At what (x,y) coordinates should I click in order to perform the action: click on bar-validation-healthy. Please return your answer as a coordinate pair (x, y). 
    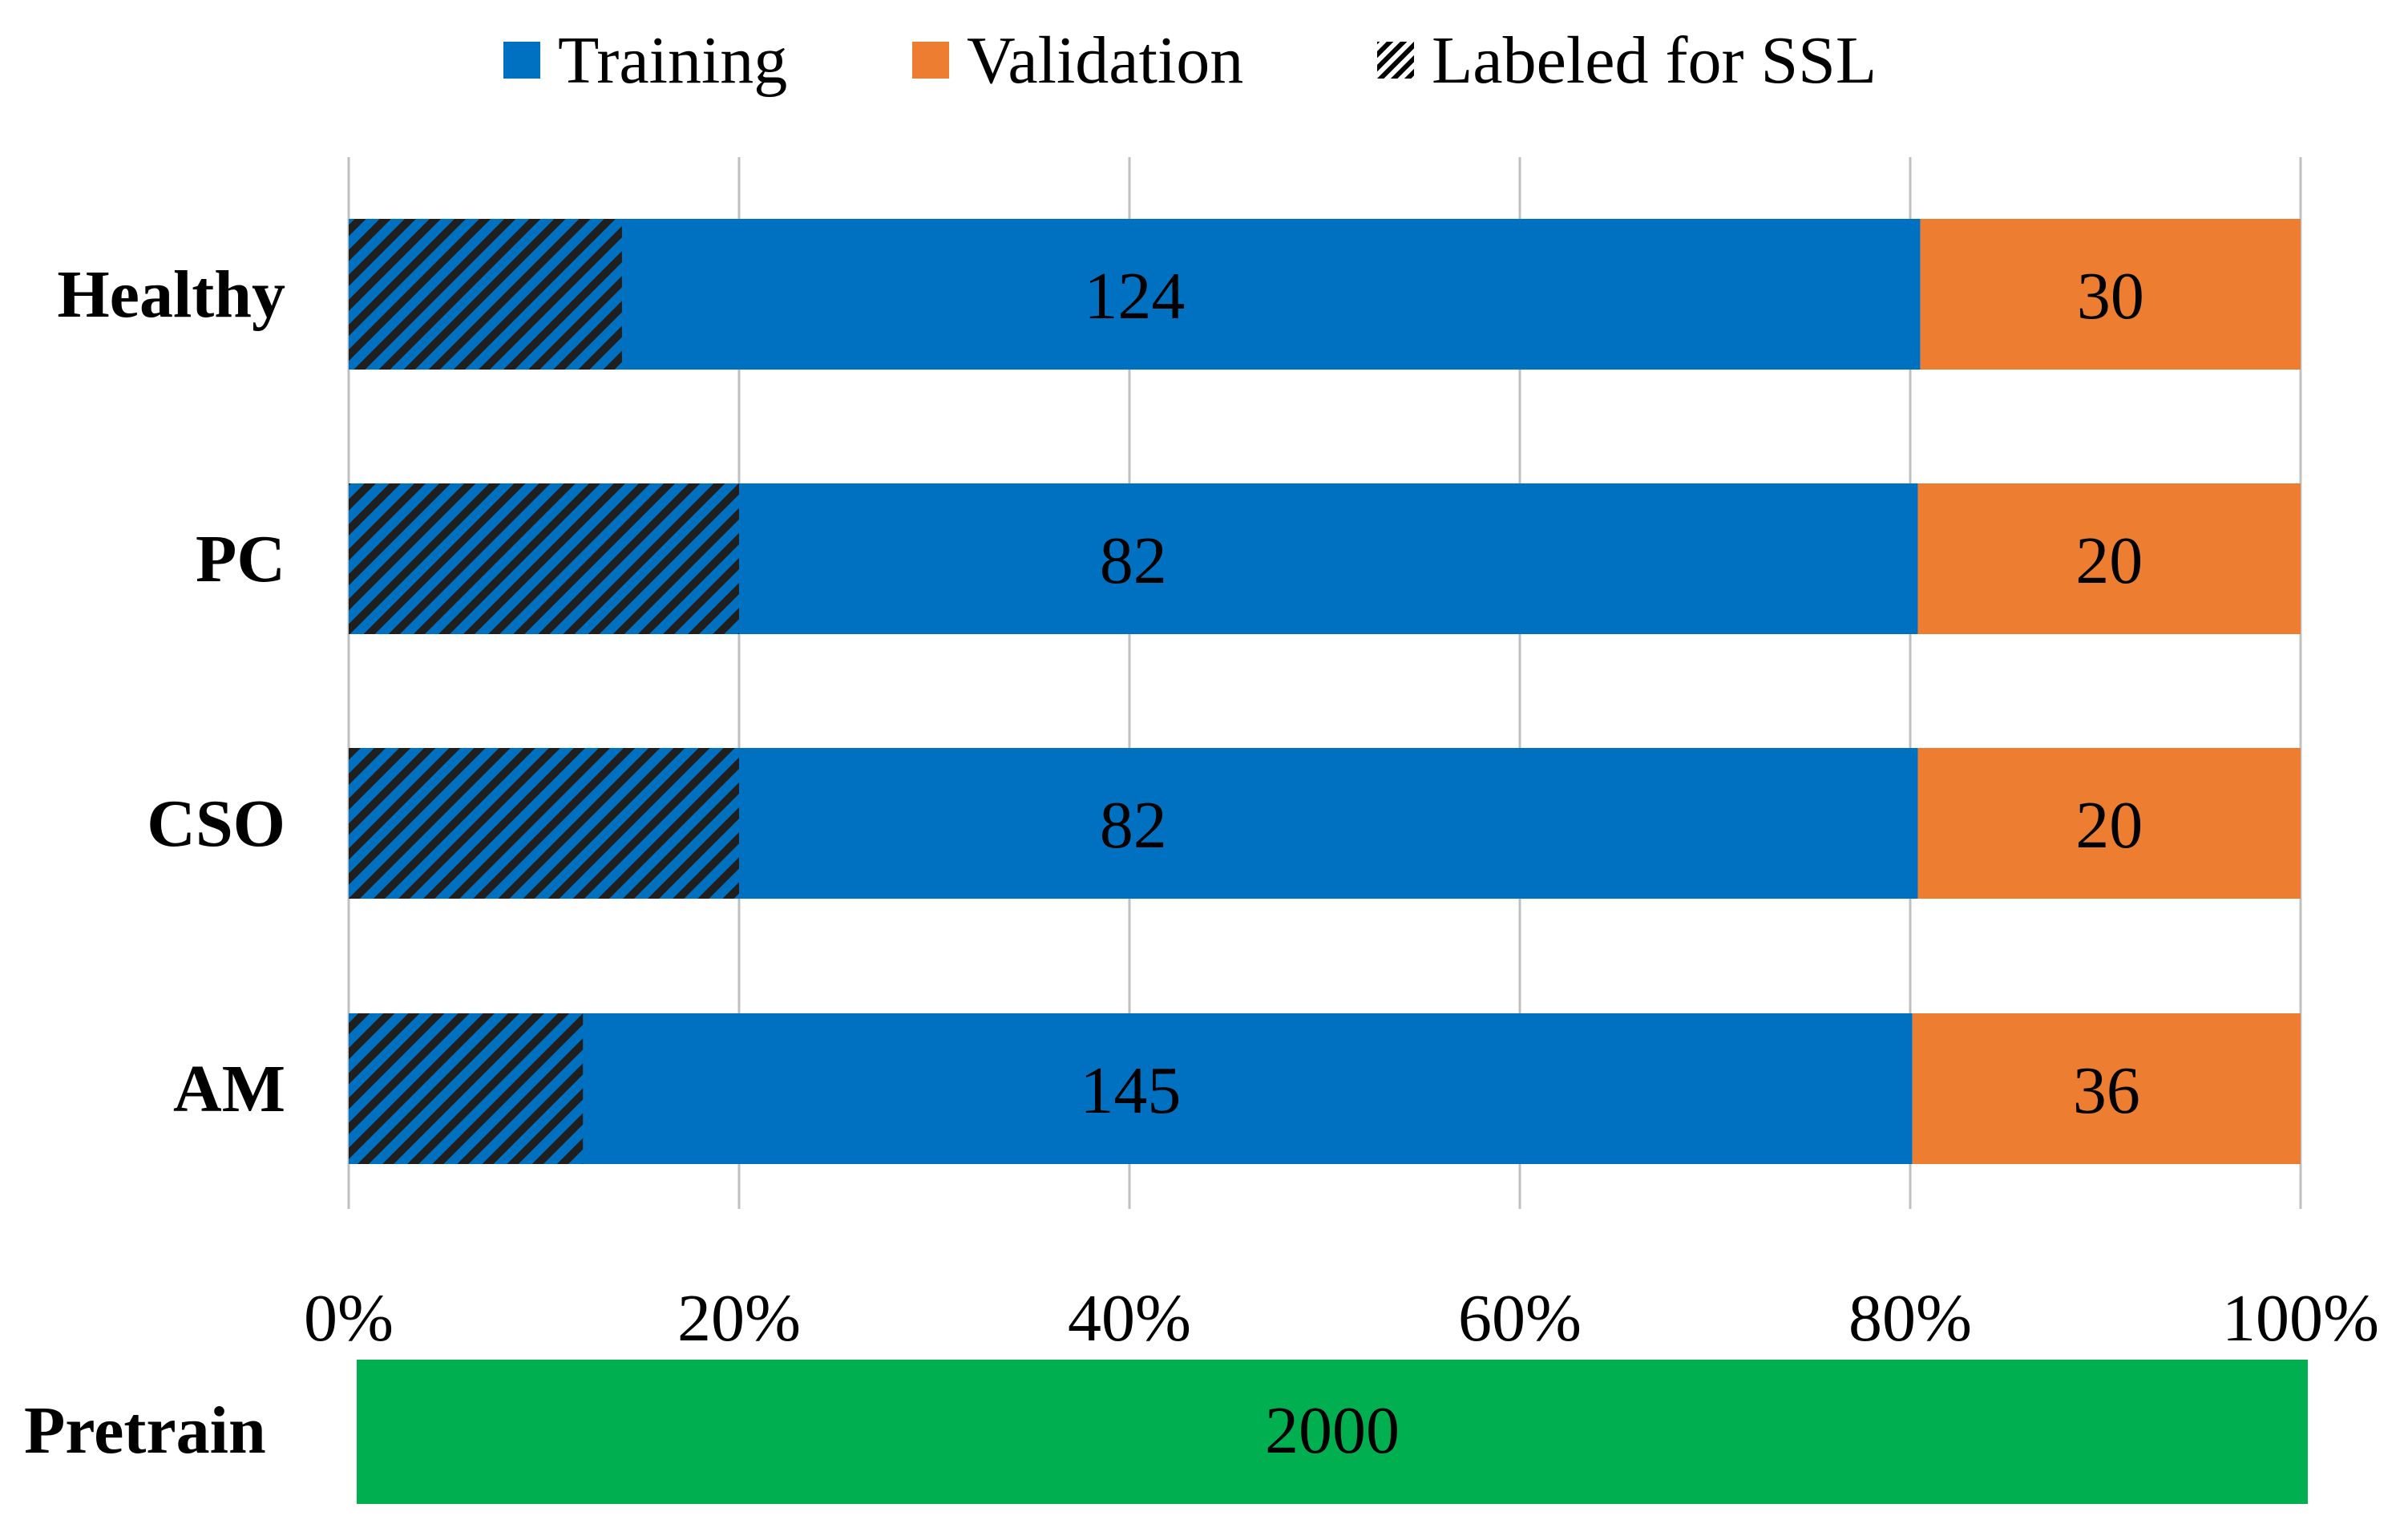
    Looking at the image, I should click on (2110, 294).